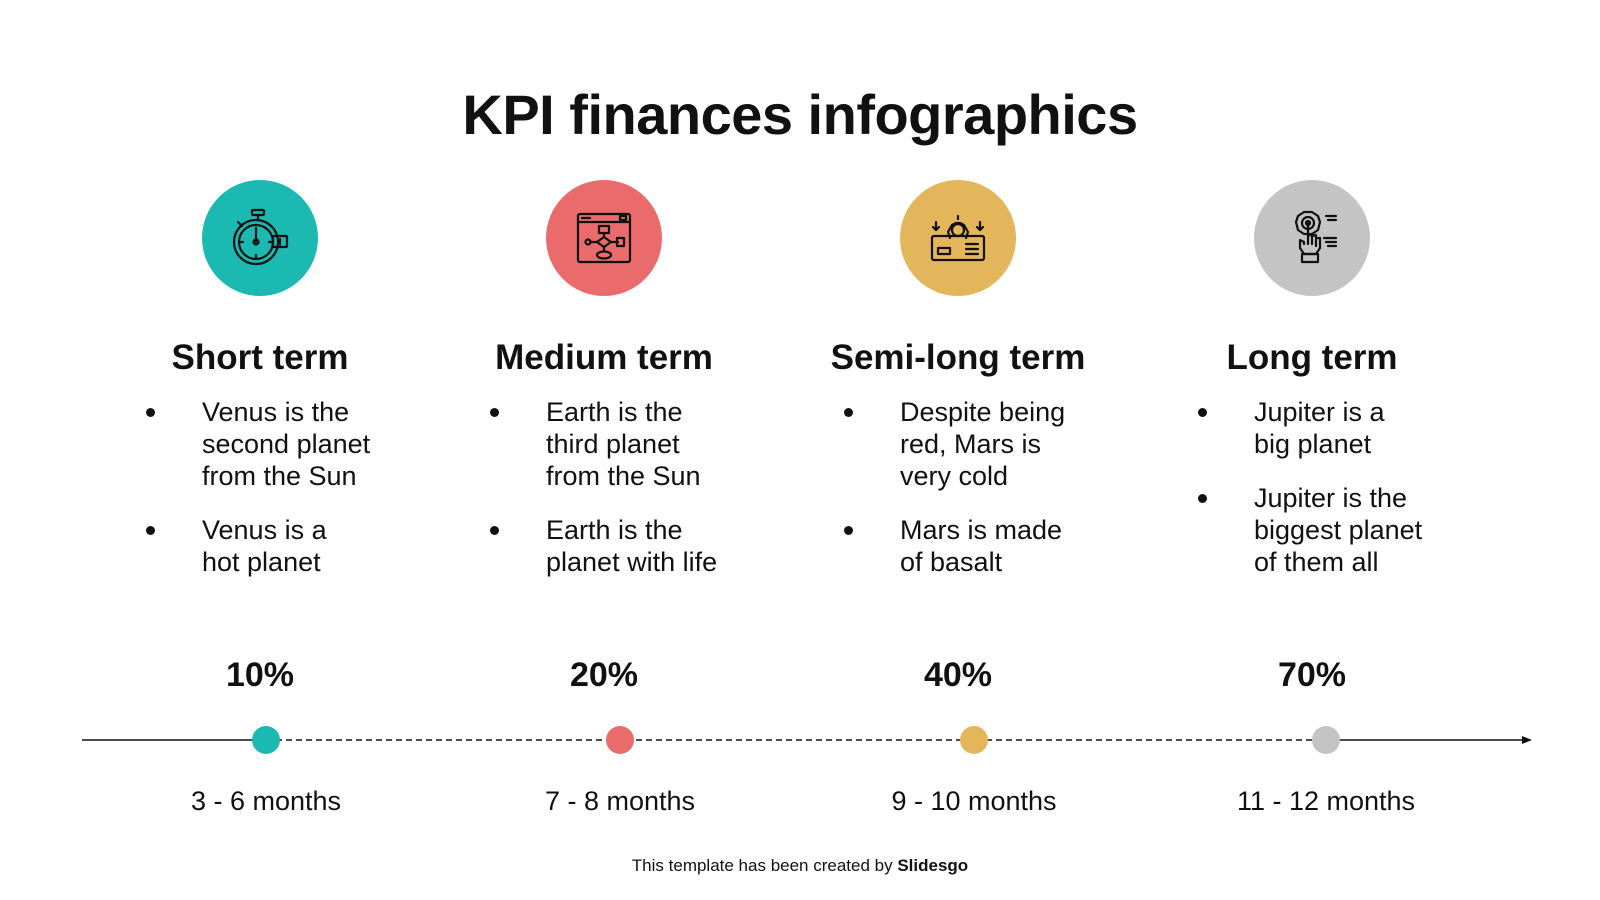 The height and width of the screenshot is (900, 1600). What do you see at coordinates (1319, 428) in the screenshot?
I see `bullet-text: Jupiter is a big planet` at bounding box center [1319, 428].